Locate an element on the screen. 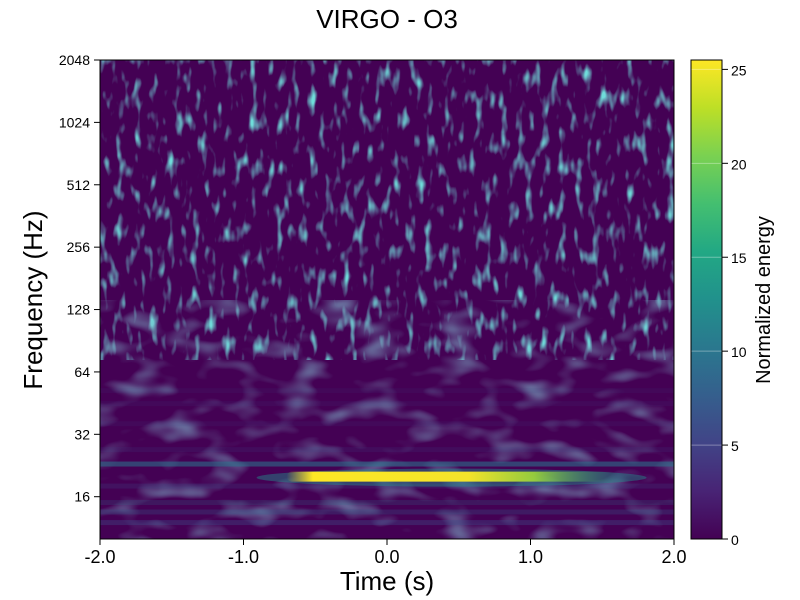 The image size is (800, 600). y-tick-label: 2048 is located at coordinates (74, 60).